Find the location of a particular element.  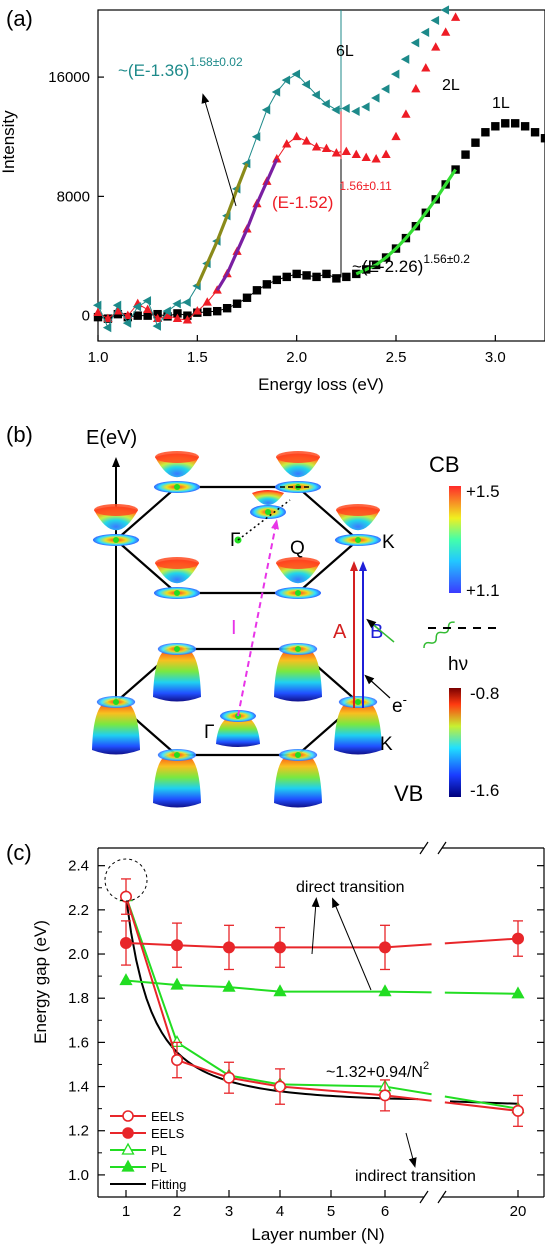

label-2L: 2L is located at coordinates (451, 85).